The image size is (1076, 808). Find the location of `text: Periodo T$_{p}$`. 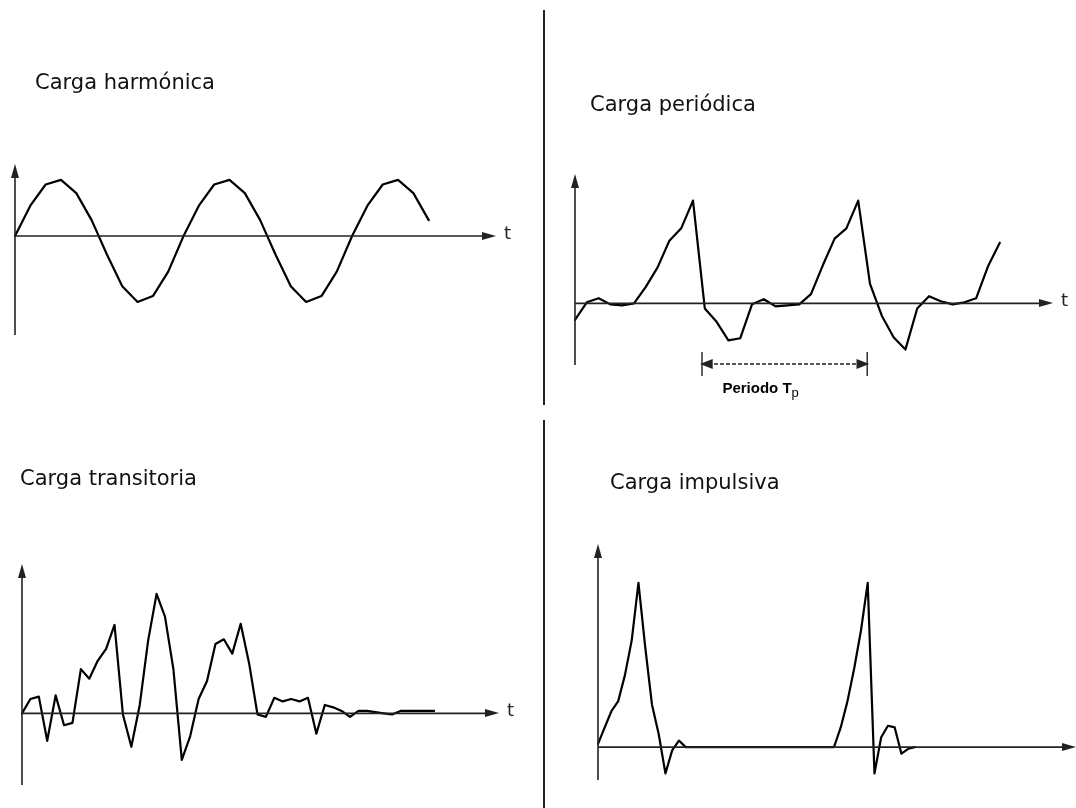

text: Periodo T$_{p}$ is located at coordinates (760, 389).